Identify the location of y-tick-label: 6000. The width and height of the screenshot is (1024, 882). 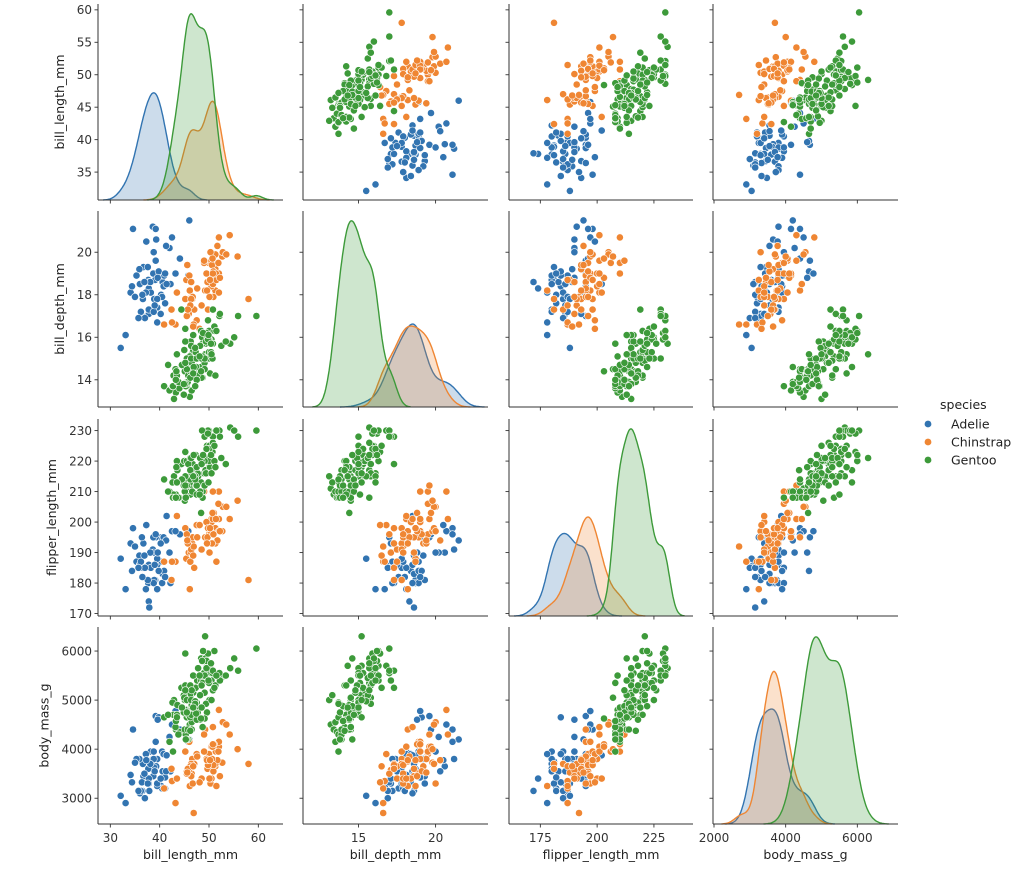
(76, 651).